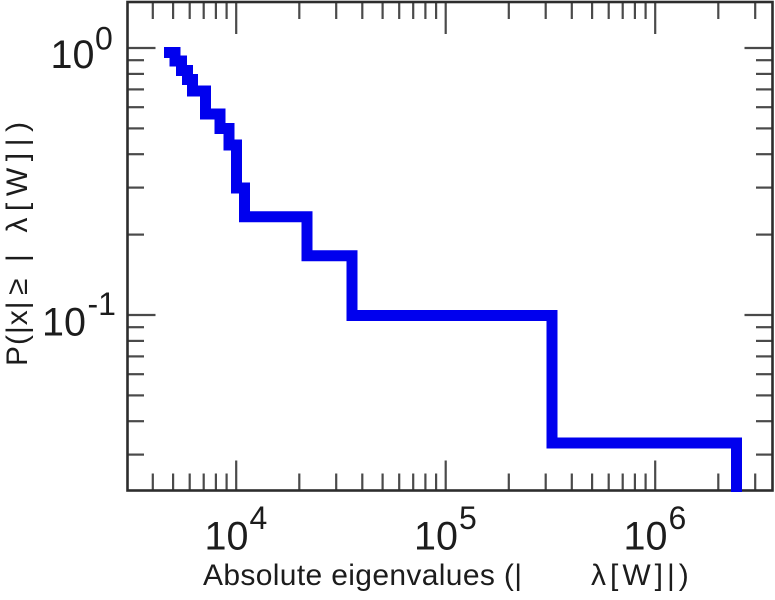 This screenshot has height=600, width=775. I want to click on svg-text: 5, so click(468, 518).